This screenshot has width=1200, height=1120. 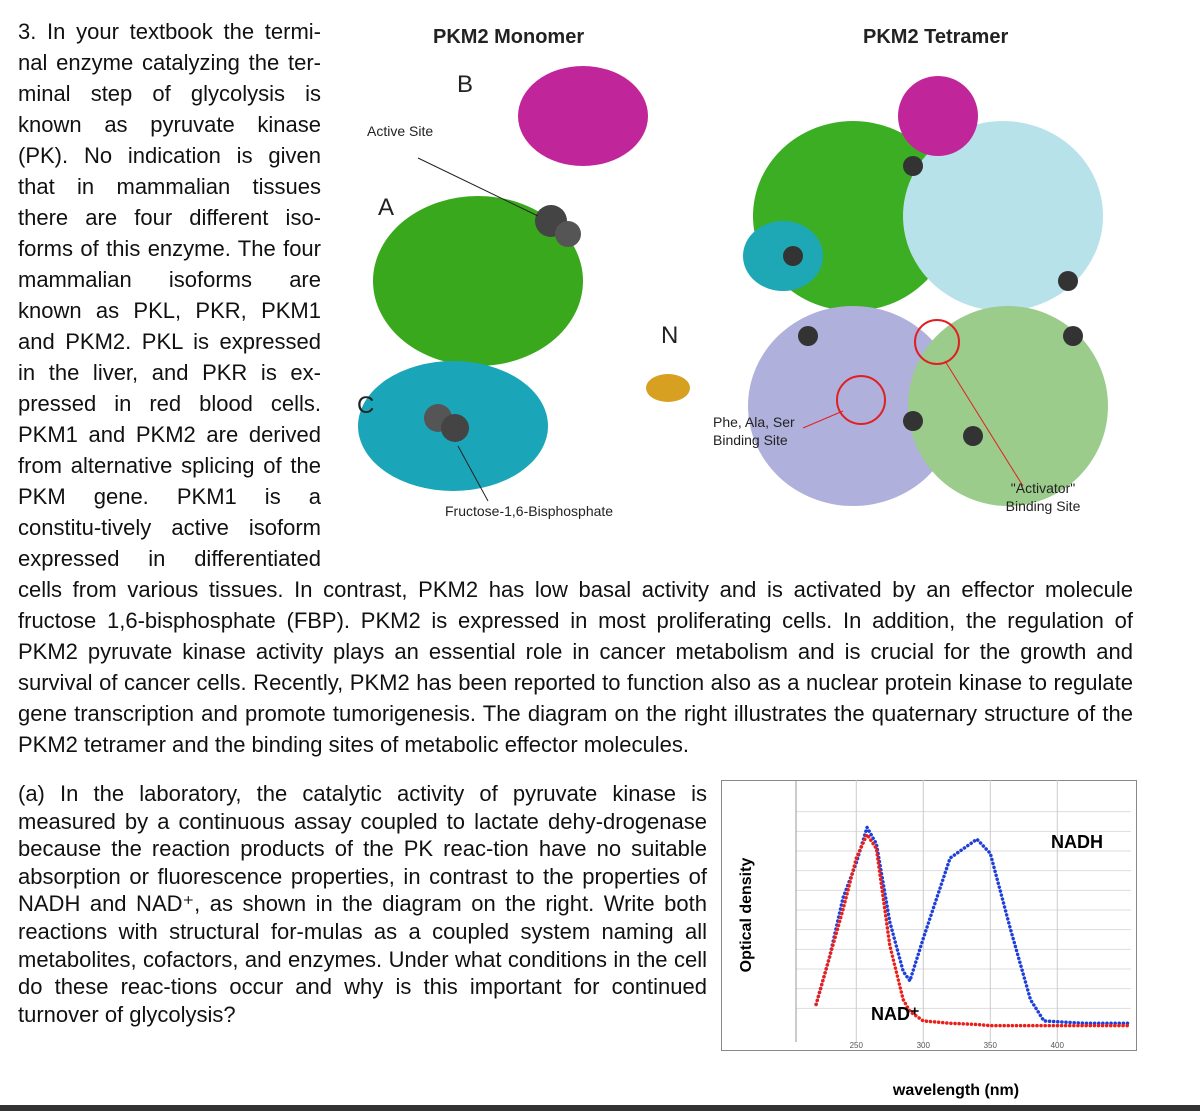 I want to click on series-label: NADH, so click(x=1077, y=842).